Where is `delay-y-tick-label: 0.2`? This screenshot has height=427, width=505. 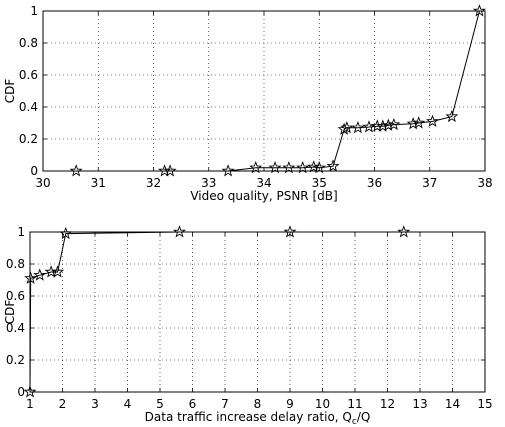 delay-y-tick-label: 0.2 is located at coordinates (15, 360).